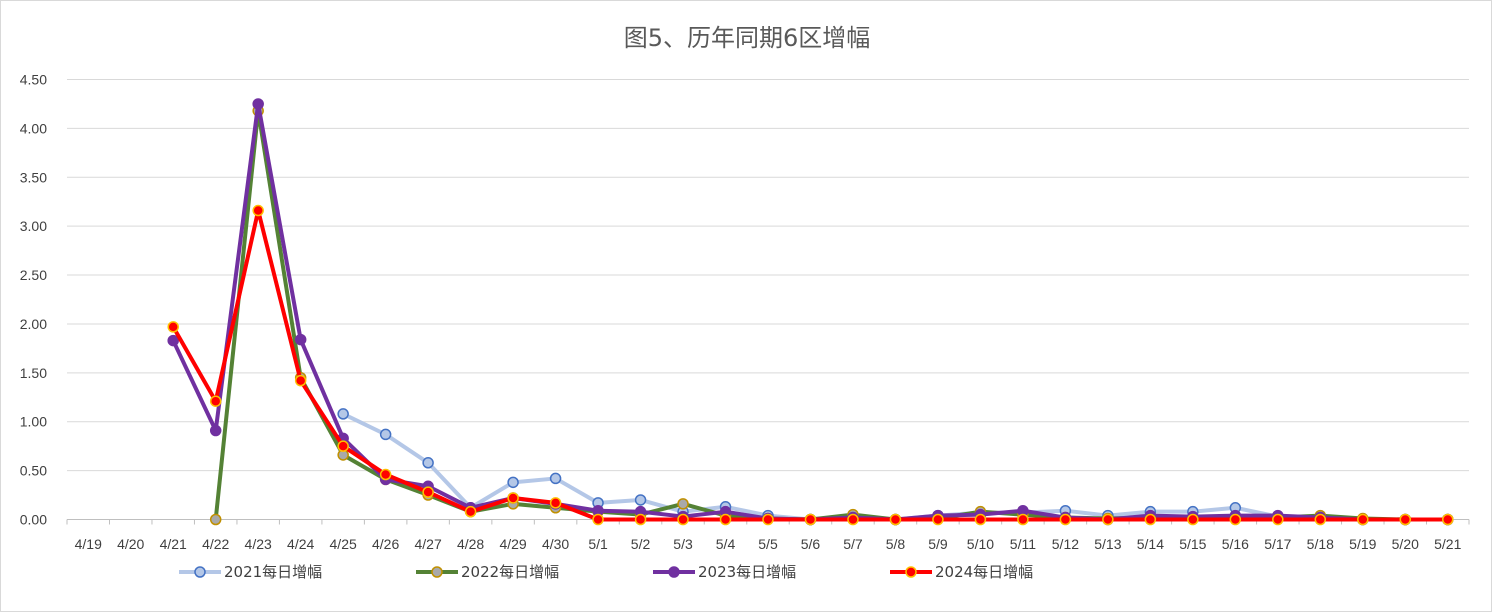 The height and width of the screenshot is (612, 1492). What do you see at coordinates (1023, 544) in the screenshot?
I see `x-tick-label: 5/11` at bounding box center [1023, 544].